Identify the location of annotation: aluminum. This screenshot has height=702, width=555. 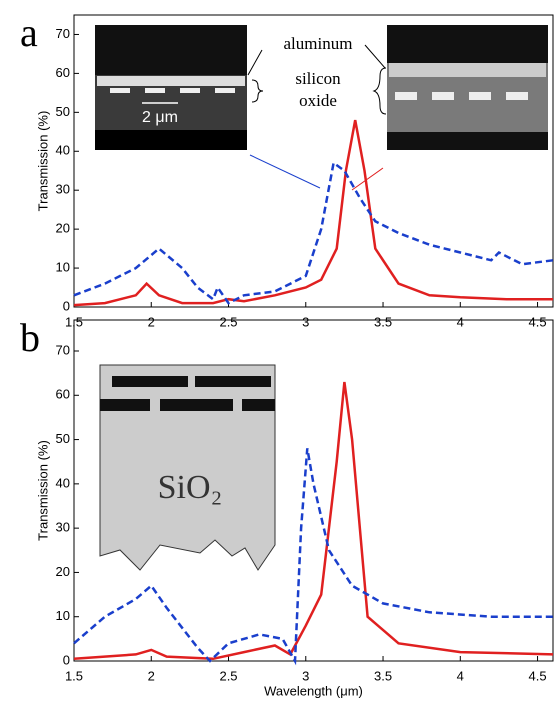
(318, 43).